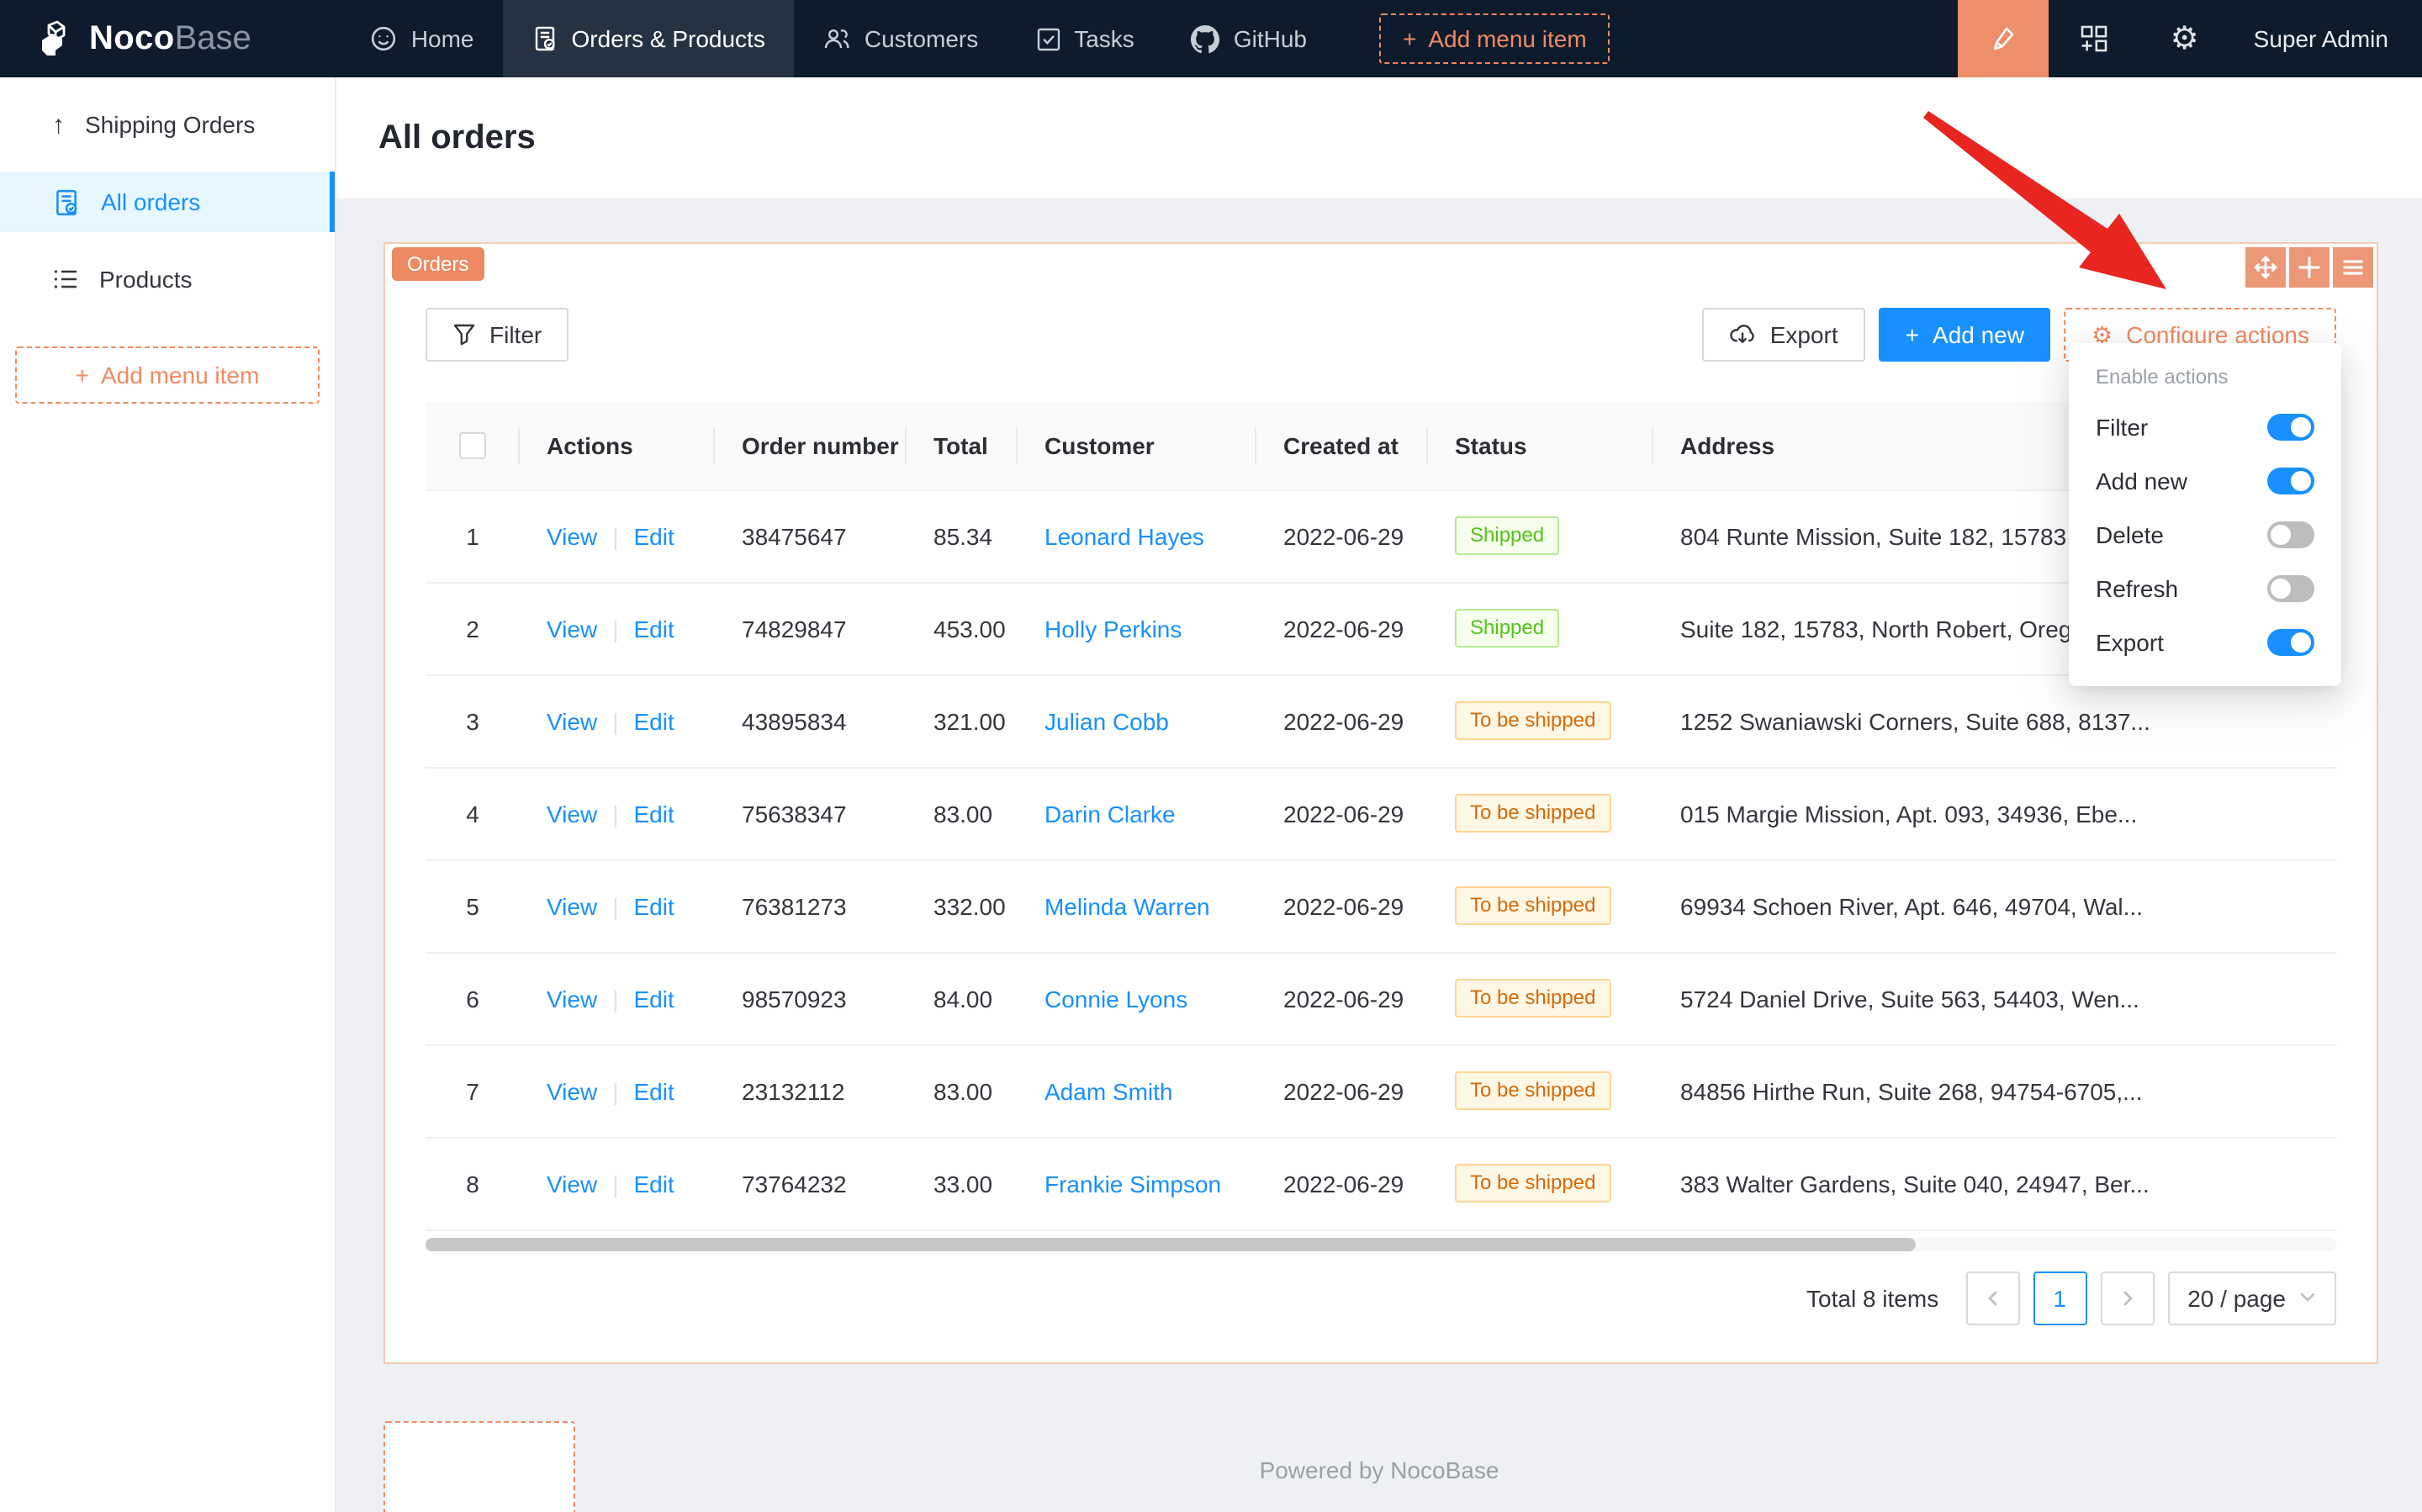  I want to click on select-all-header, so click(473, 446).